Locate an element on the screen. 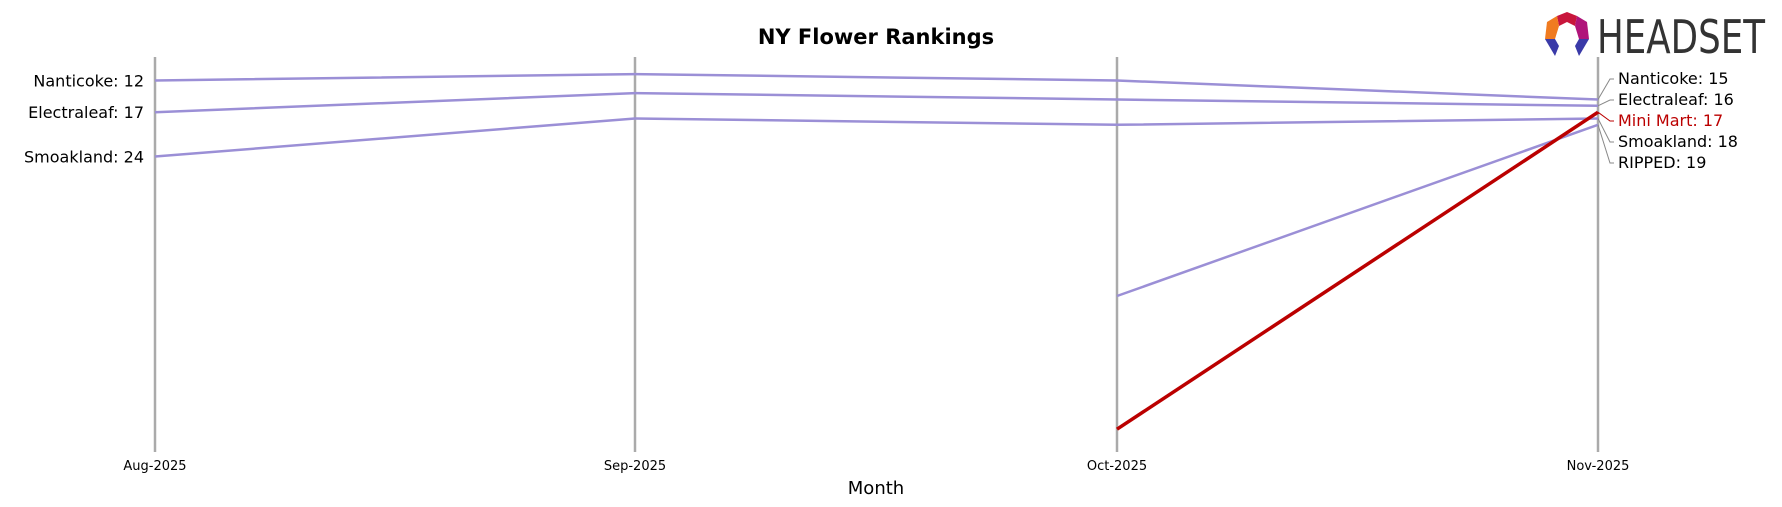 This screenshot has width=1782, height=507. end-label: Electraleaf: 16 is located at coordinates (1676, 99).